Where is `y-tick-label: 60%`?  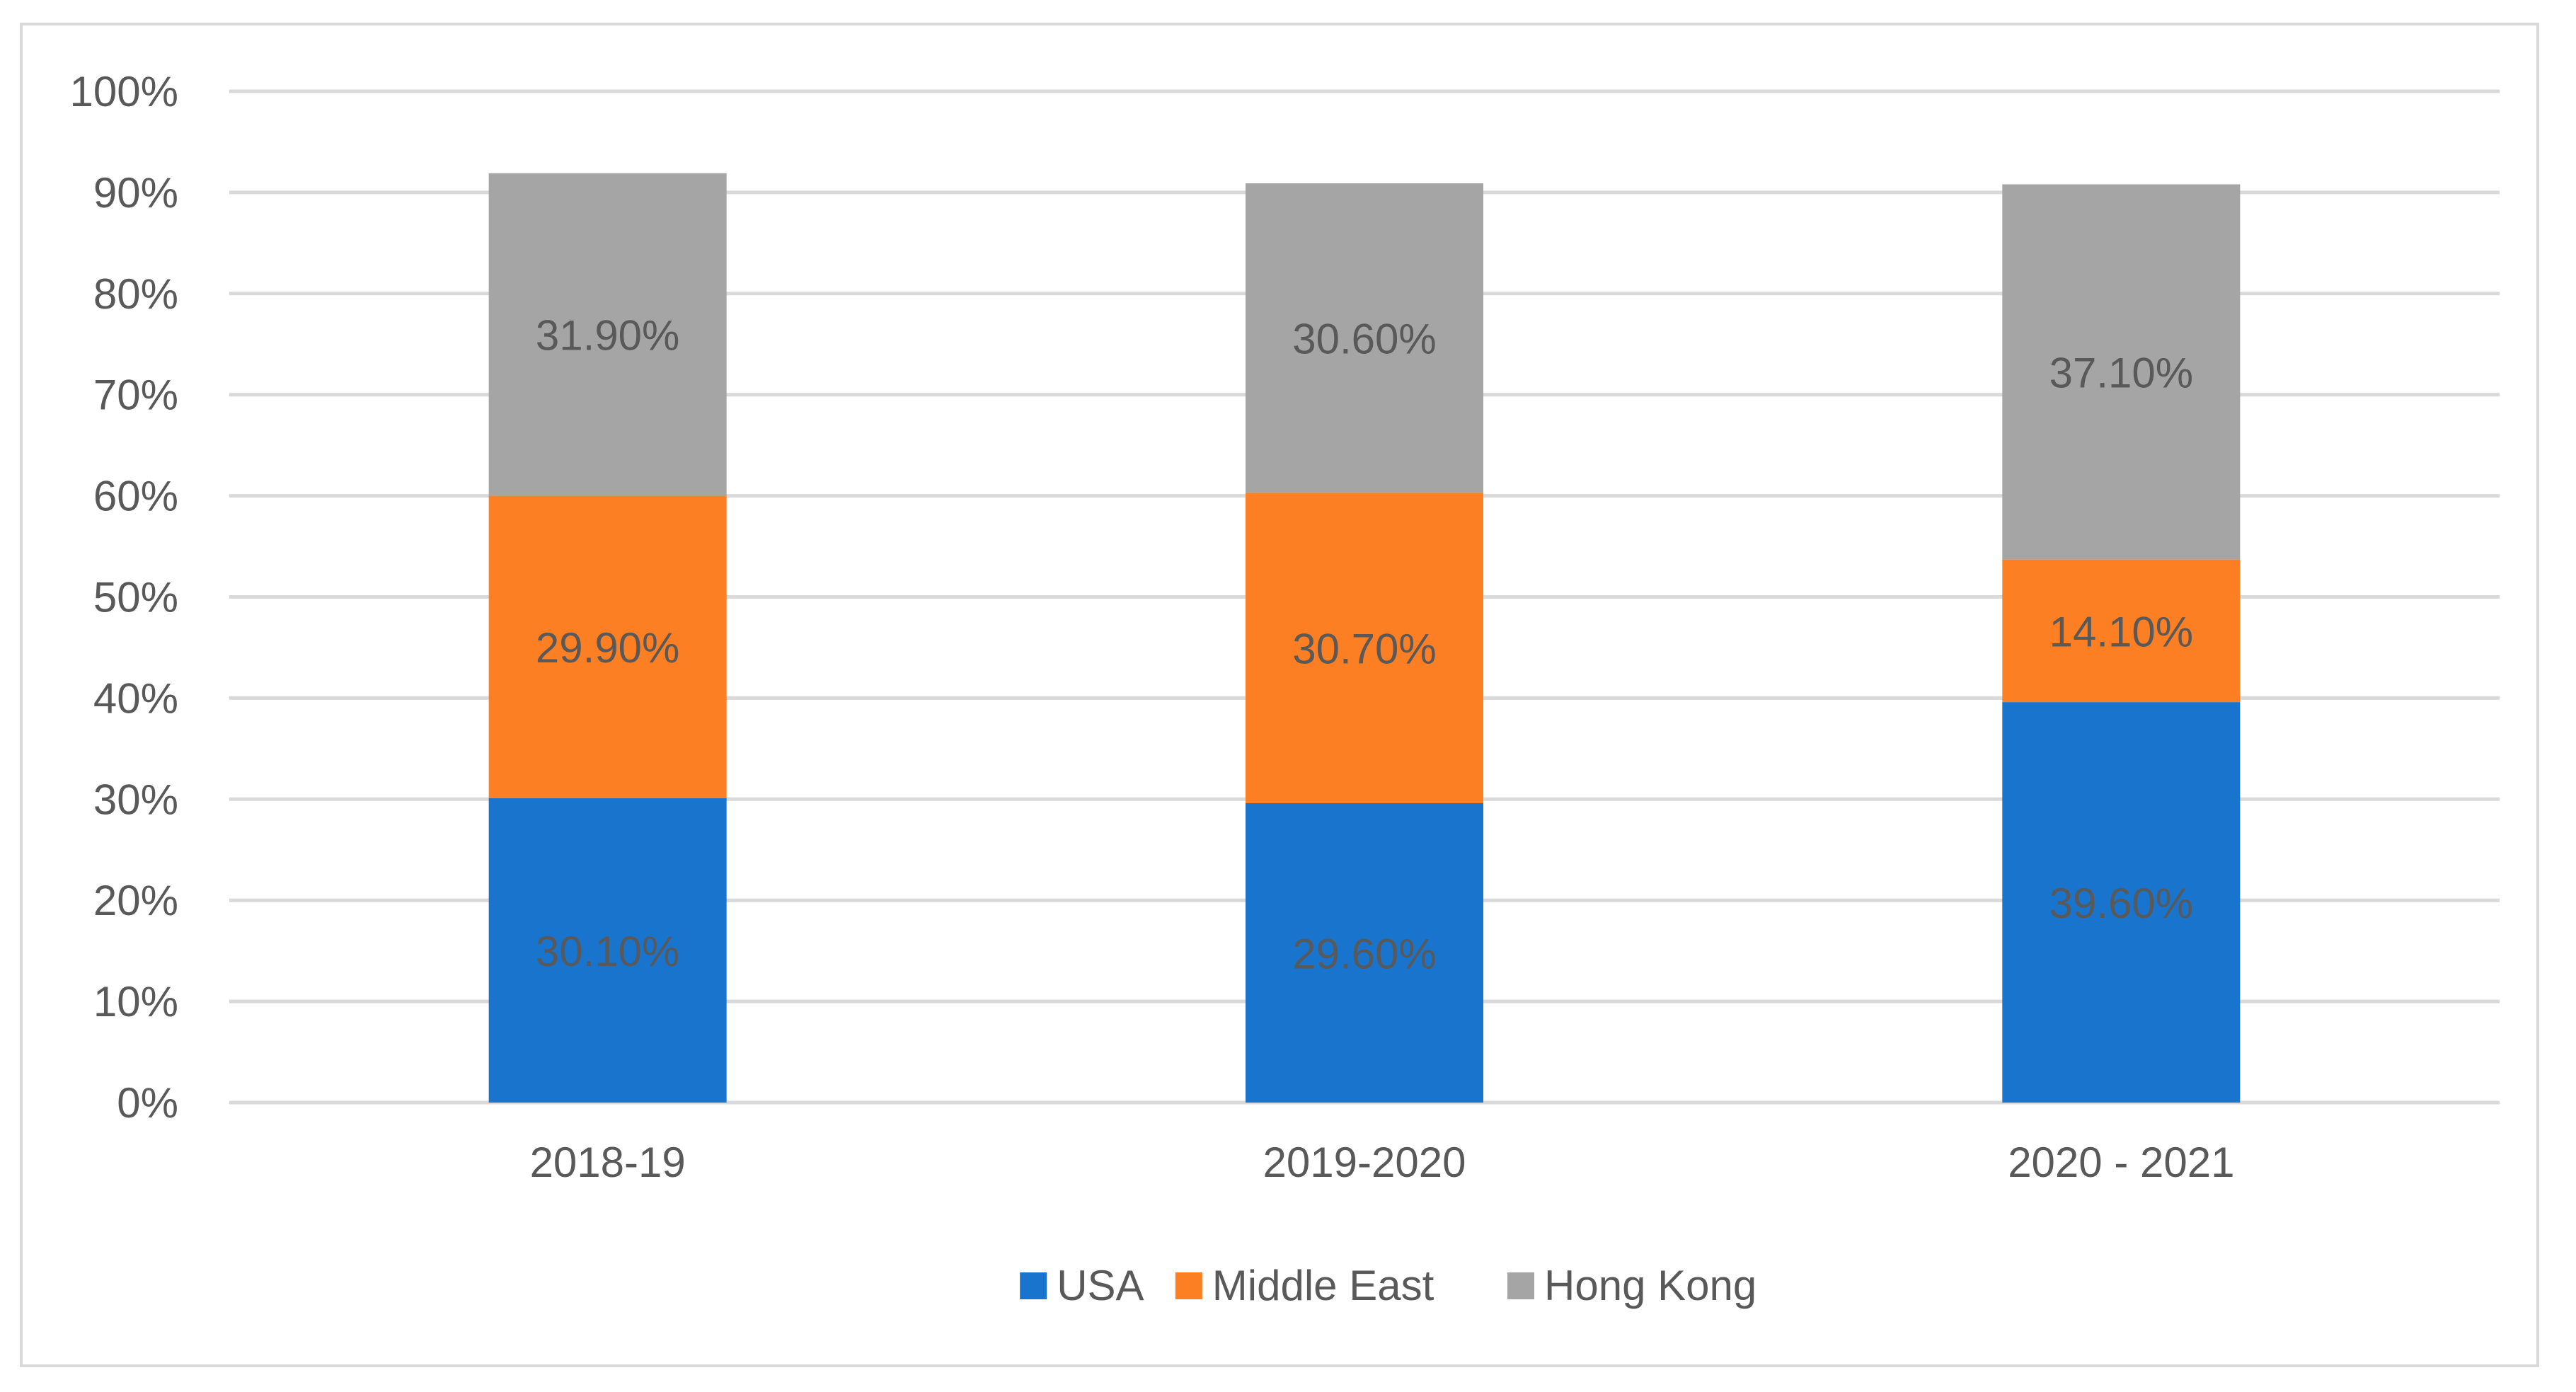 y-tick-label: 60% is located at coordinates (136, 497).